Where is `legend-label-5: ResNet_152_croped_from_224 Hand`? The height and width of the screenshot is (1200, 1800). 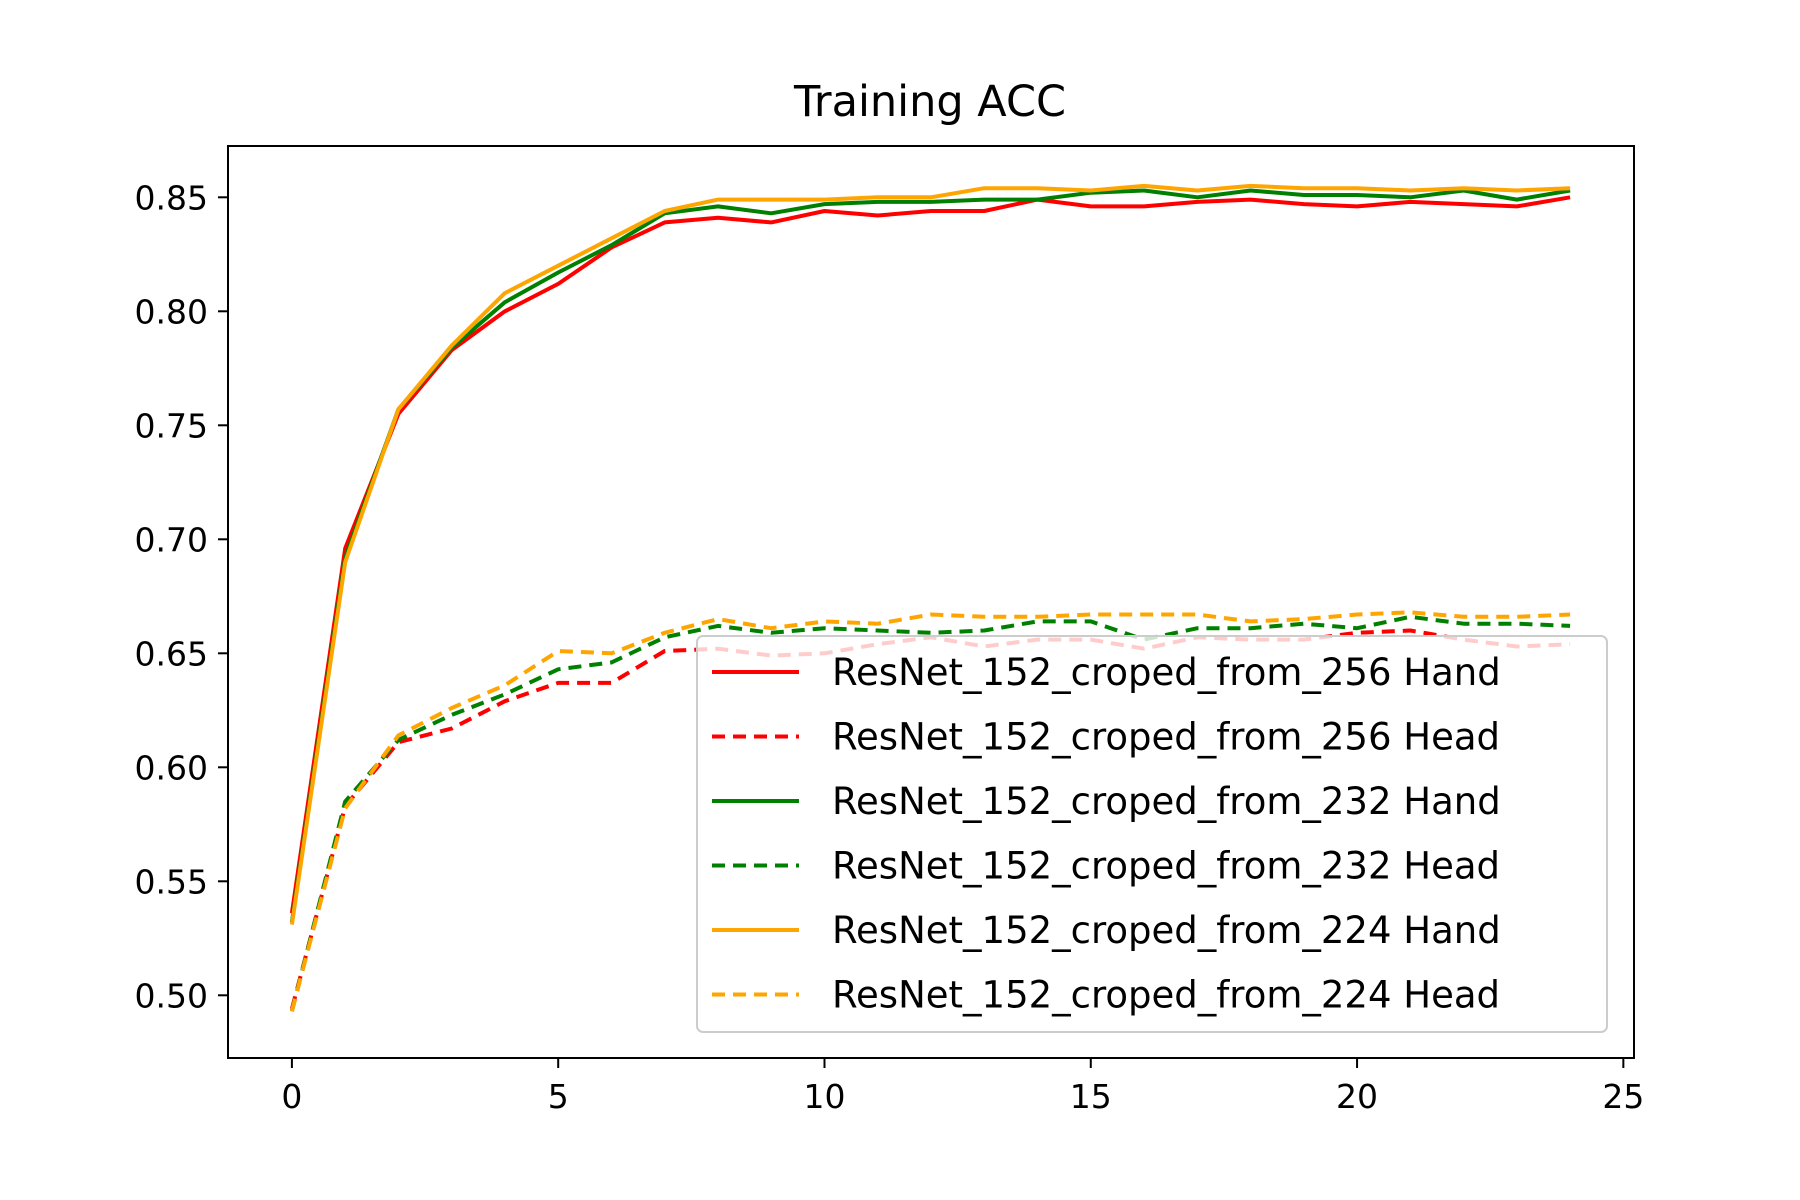
legend-label-5: ResNet_152_croped_from_224 Hand is located at coordinates (1166, 930).